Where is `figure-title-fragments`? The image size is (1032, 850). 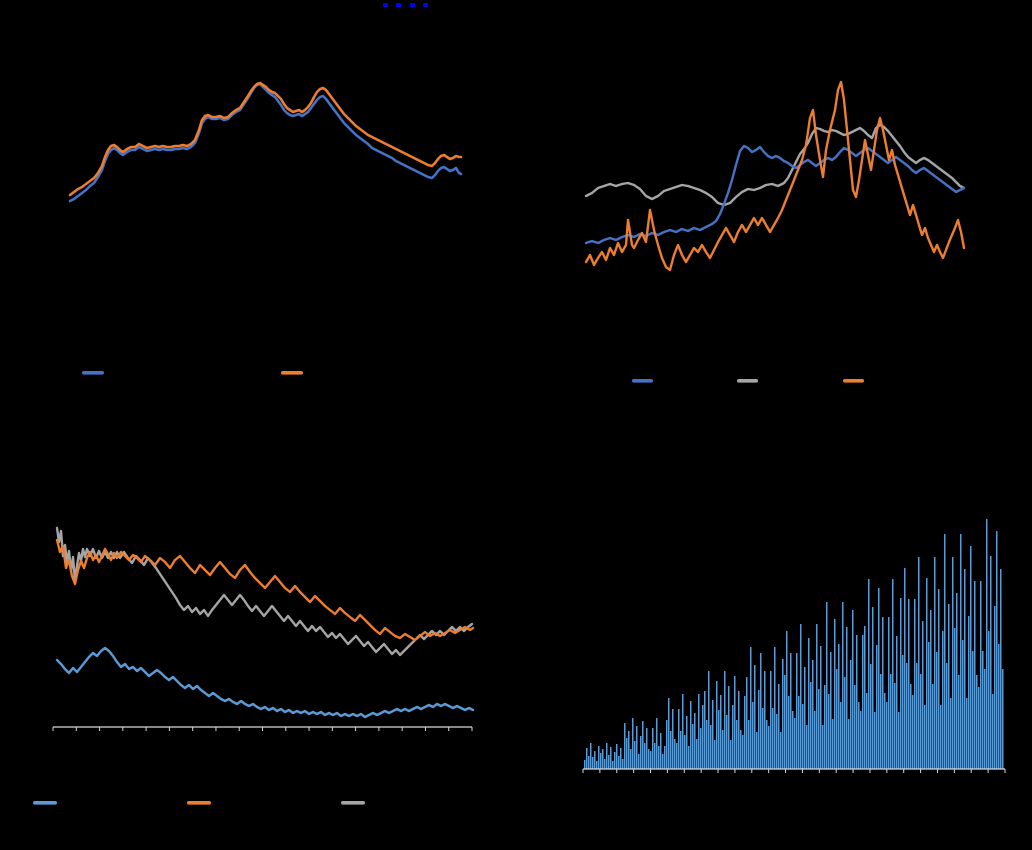
figure-title-fragments is located at coordinates (405, 5).